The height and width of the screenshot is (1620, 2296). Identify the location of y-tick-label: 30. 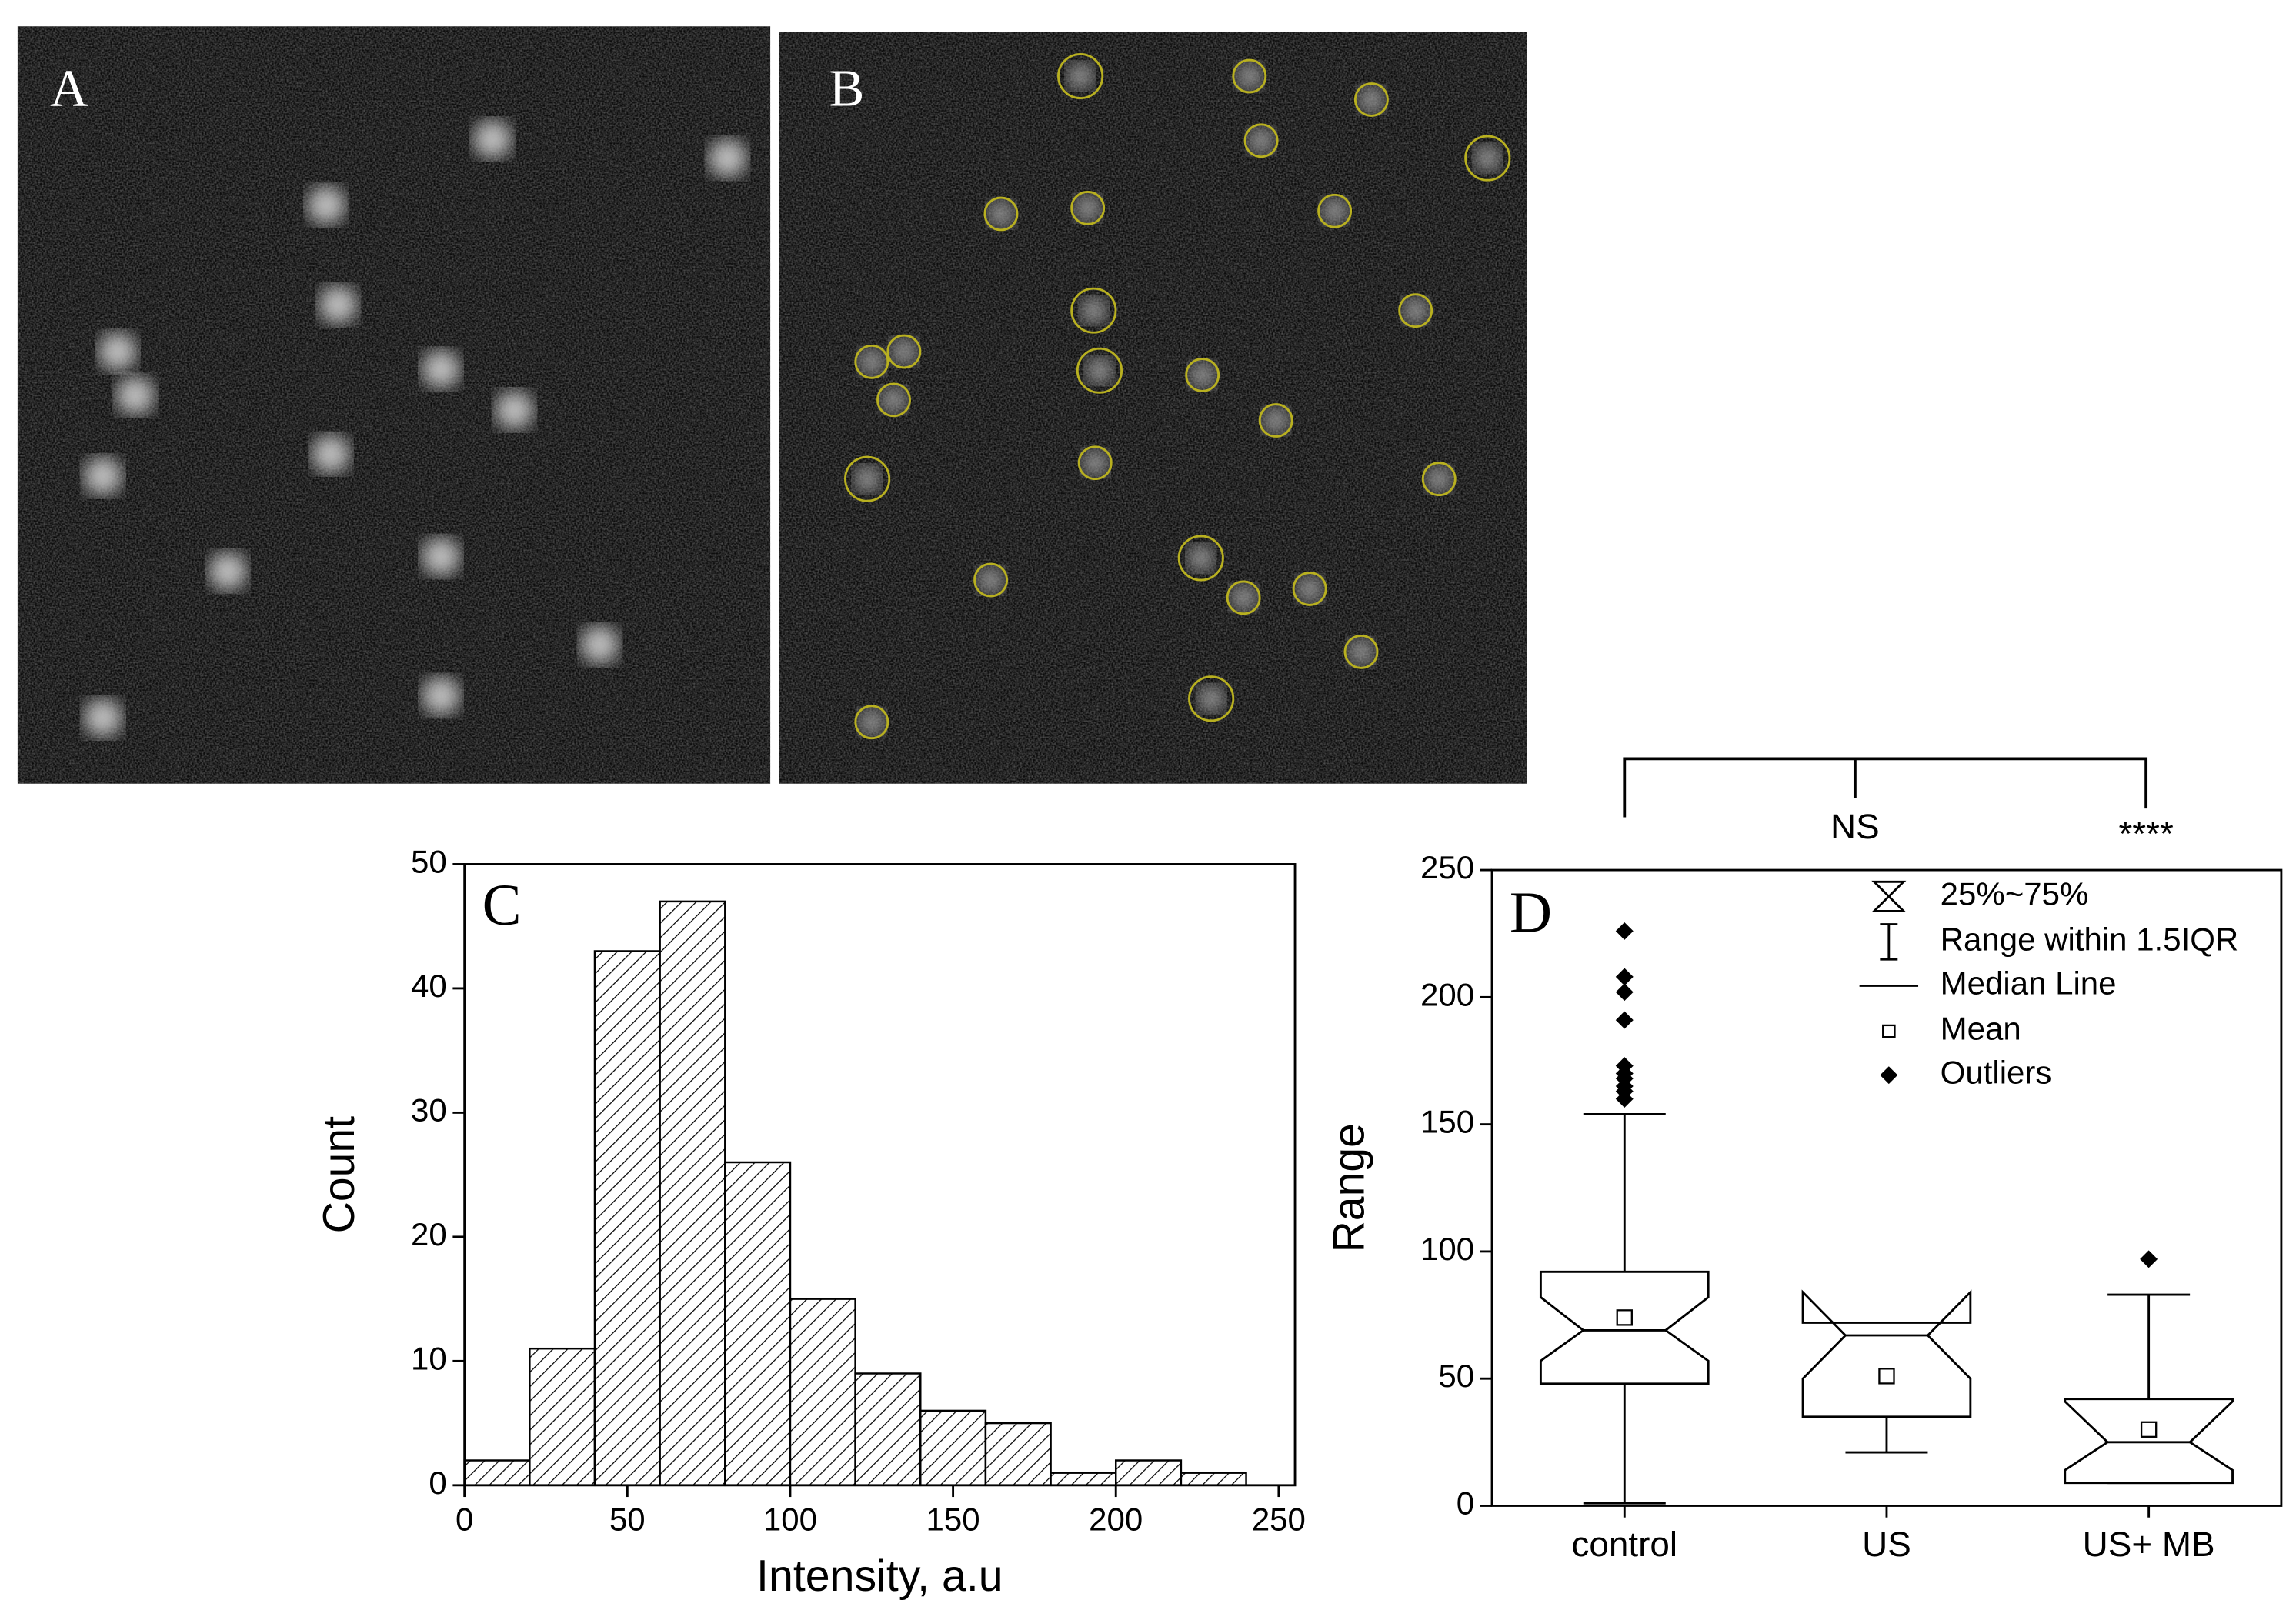
(429, 1110).